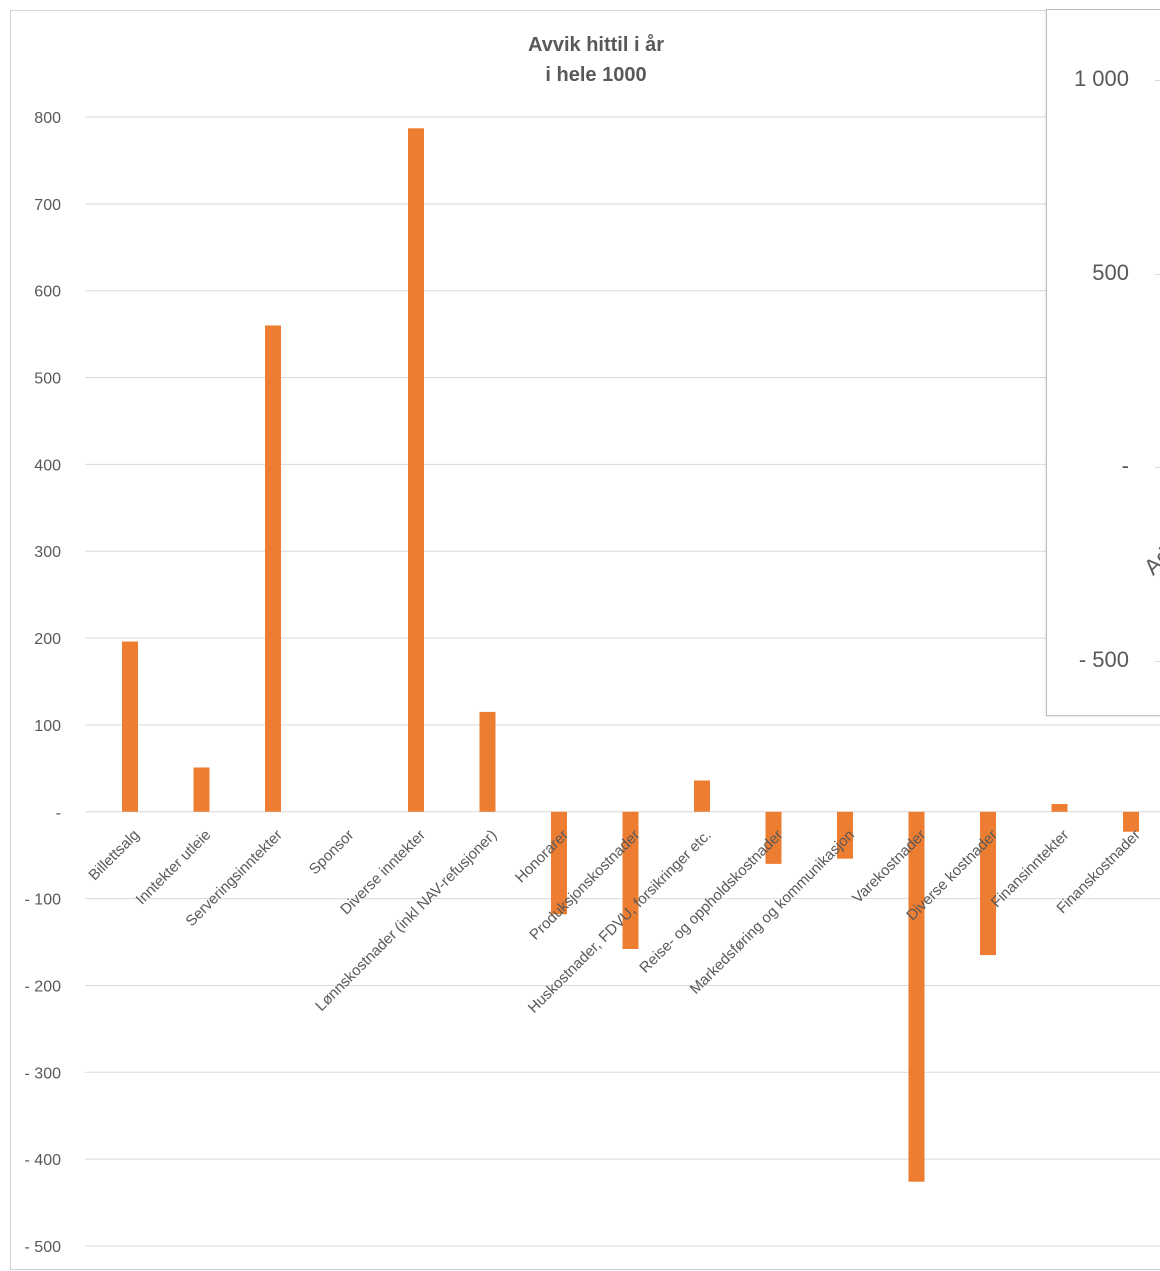 This screenshot has width=1160, height=1271. I want to click on y-tick-label: -, so click(58, 813).